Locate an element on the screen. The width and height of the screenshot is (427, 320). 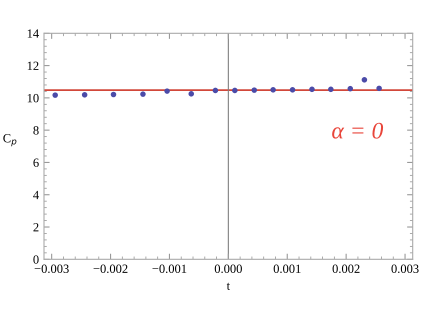
x-tick-label: −0.003 is located at coordinates (51, 269).